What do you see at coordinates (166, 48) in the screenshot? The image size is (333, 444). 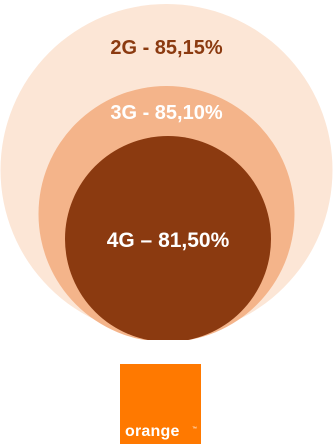 I see `label-2g: 2G - 85,15%` at bounding box center [166, 48].